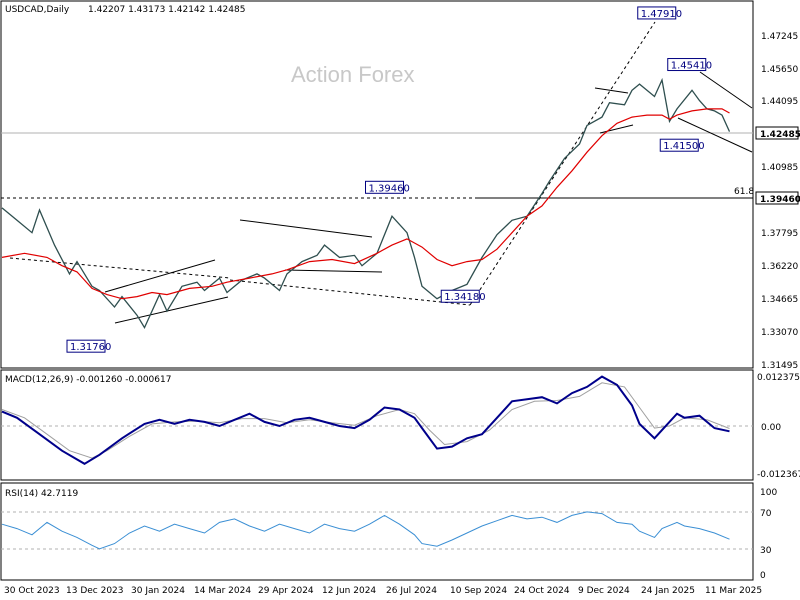 The height and width of the screenshot is (600, 800). I want to click on price-label: 1.39460, so click(389, 188).